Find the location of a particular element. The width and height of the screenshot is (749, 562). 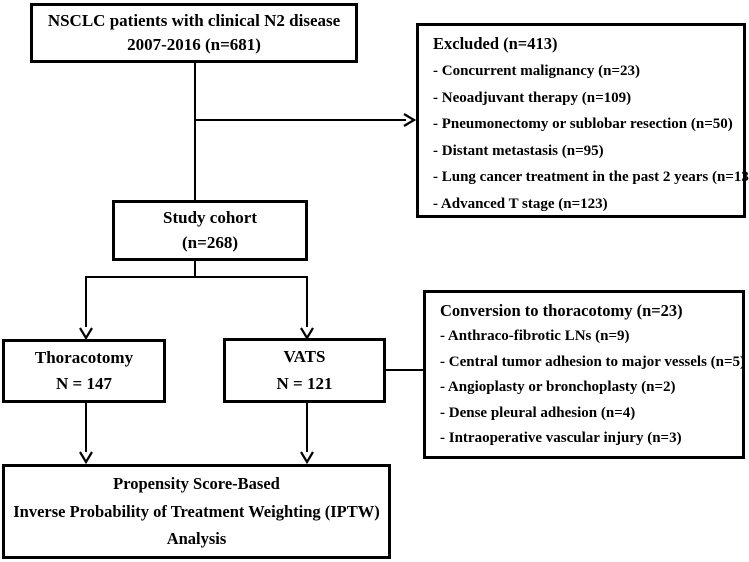

connector-to-excluded is located at coordinates (300, 120).